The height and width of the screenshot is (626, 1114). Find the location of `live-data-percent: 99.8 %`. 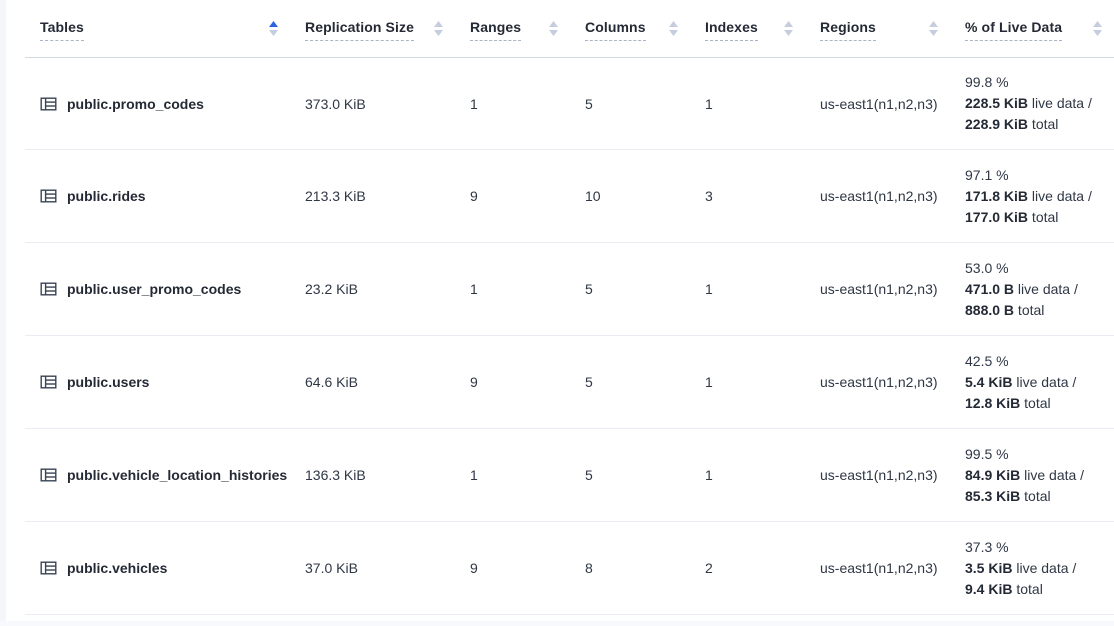

live-data-percent: 99.8 % is located at coordinates (987, 82).